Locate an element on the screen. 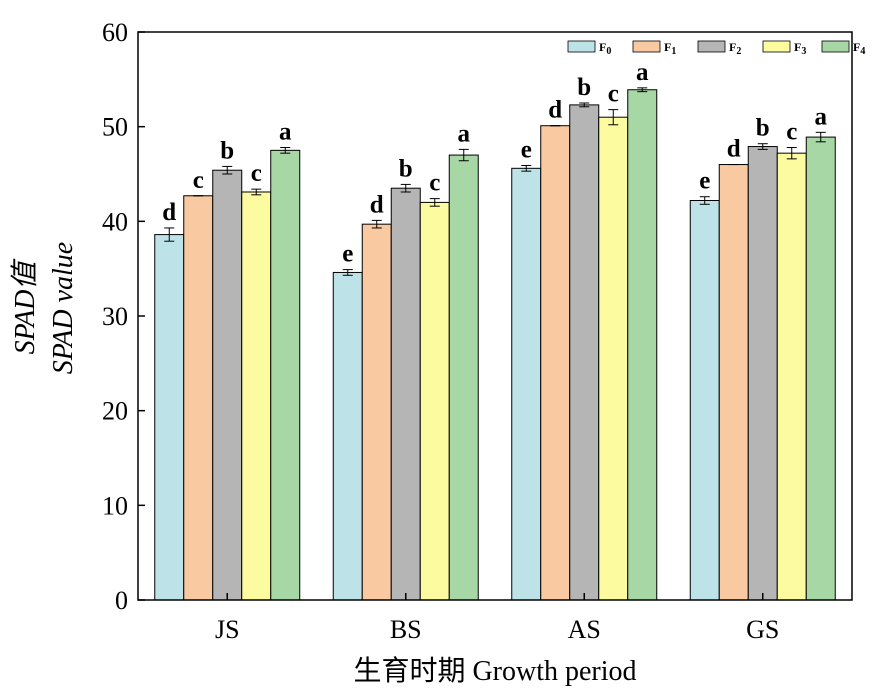 The width and height of the screenshot is (886, 694). x-axis: JS BS AS GS is located at coordinates (497, 618).